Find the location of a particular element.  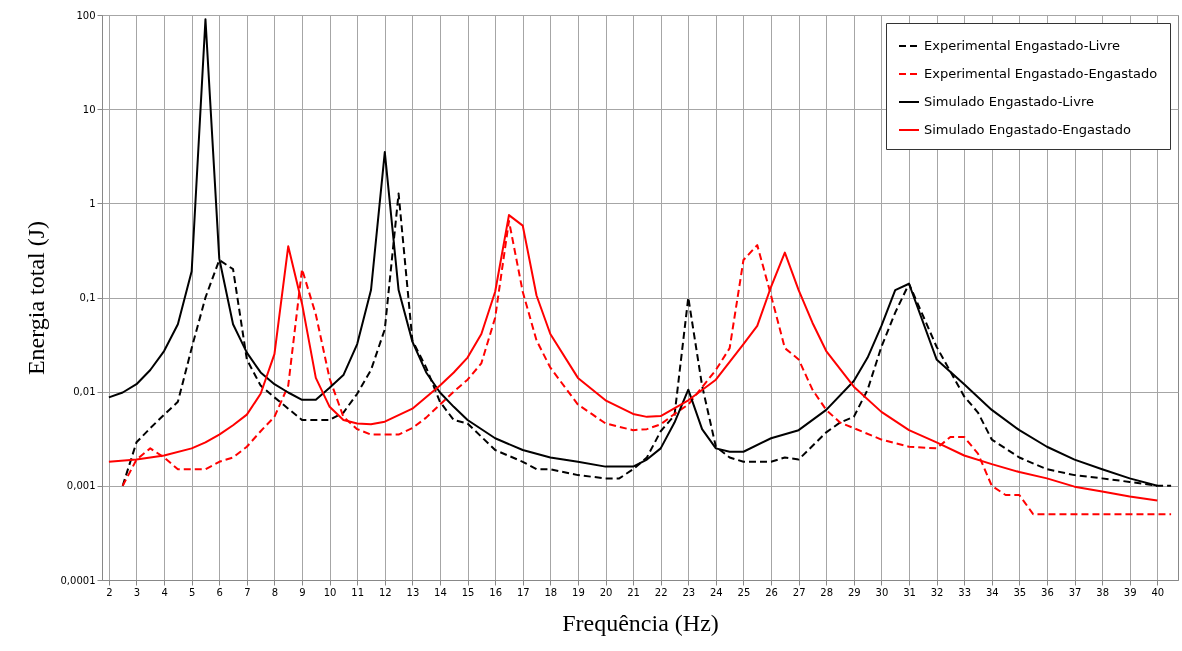

x-axis-title: Frequência (Hz) is located at coordinates (640, 622).